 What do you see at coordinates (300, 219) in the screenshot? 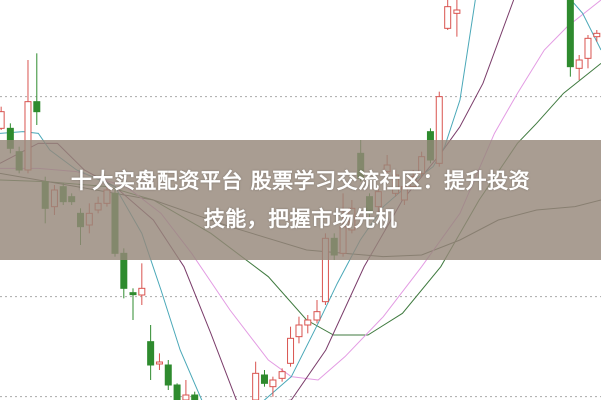
I see `title-line-2: 技能，把握市场先机` at bounding box center [300, 219].